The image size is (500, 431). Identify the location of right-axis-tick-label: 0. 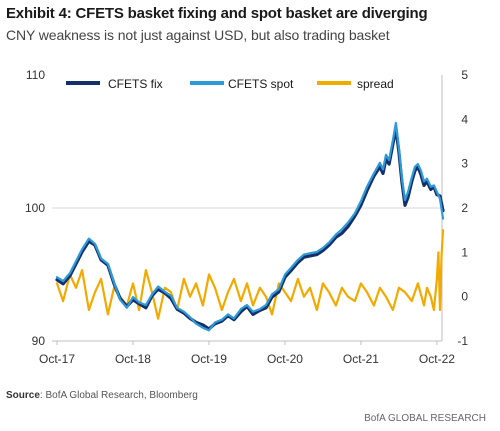
(464, 297).